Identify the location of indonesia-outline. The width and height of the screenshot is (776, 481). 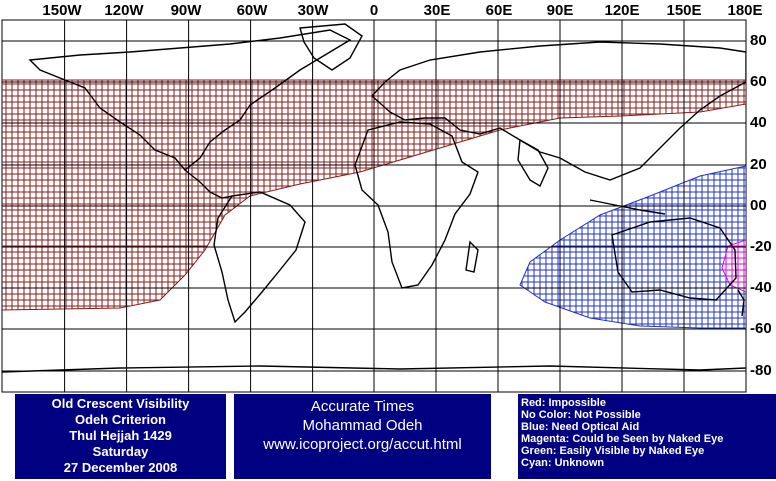
(627, 207).